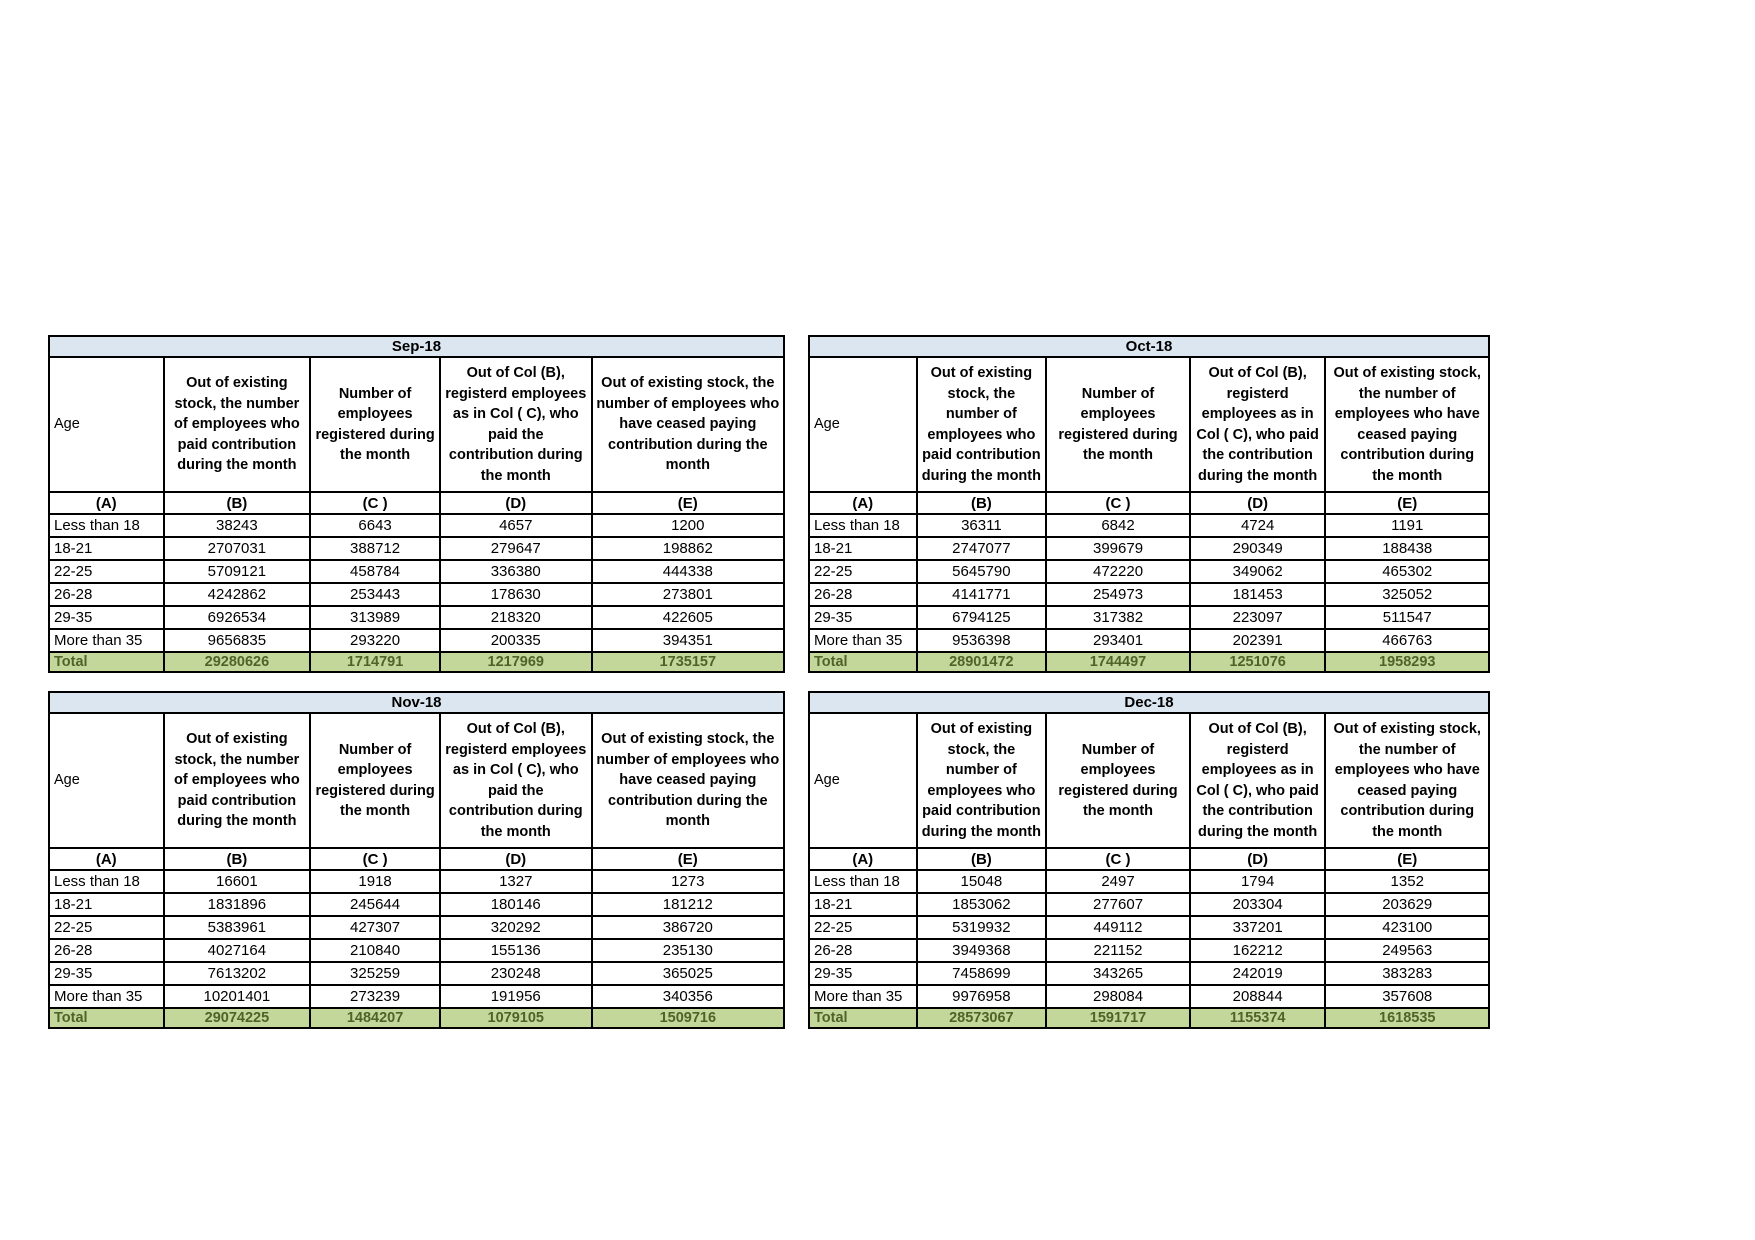  What do you see at coordinates (1149, 881) in the screenshot?
I see `table-row: Less than 18 15048 2497 1794 1352` at bounding box center [1149, 881].